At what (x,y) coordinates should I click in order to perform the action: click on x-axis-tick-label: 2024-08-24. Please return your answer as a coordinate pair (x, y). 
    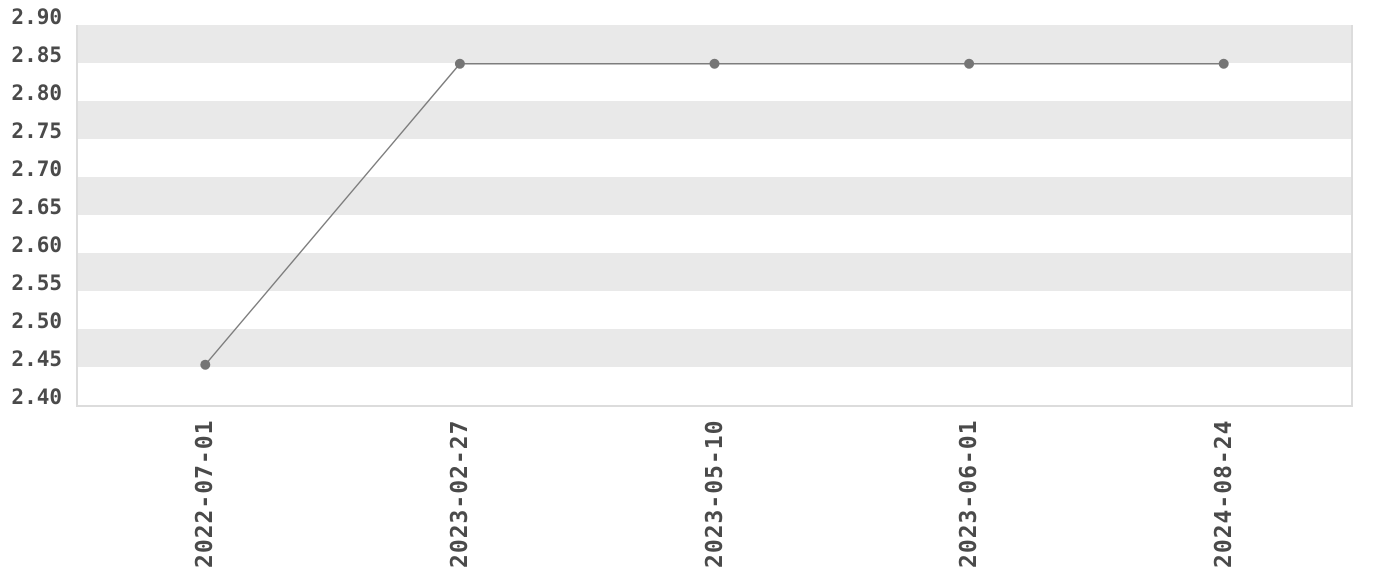
    Looking at the image, I should click on (1223, 493).